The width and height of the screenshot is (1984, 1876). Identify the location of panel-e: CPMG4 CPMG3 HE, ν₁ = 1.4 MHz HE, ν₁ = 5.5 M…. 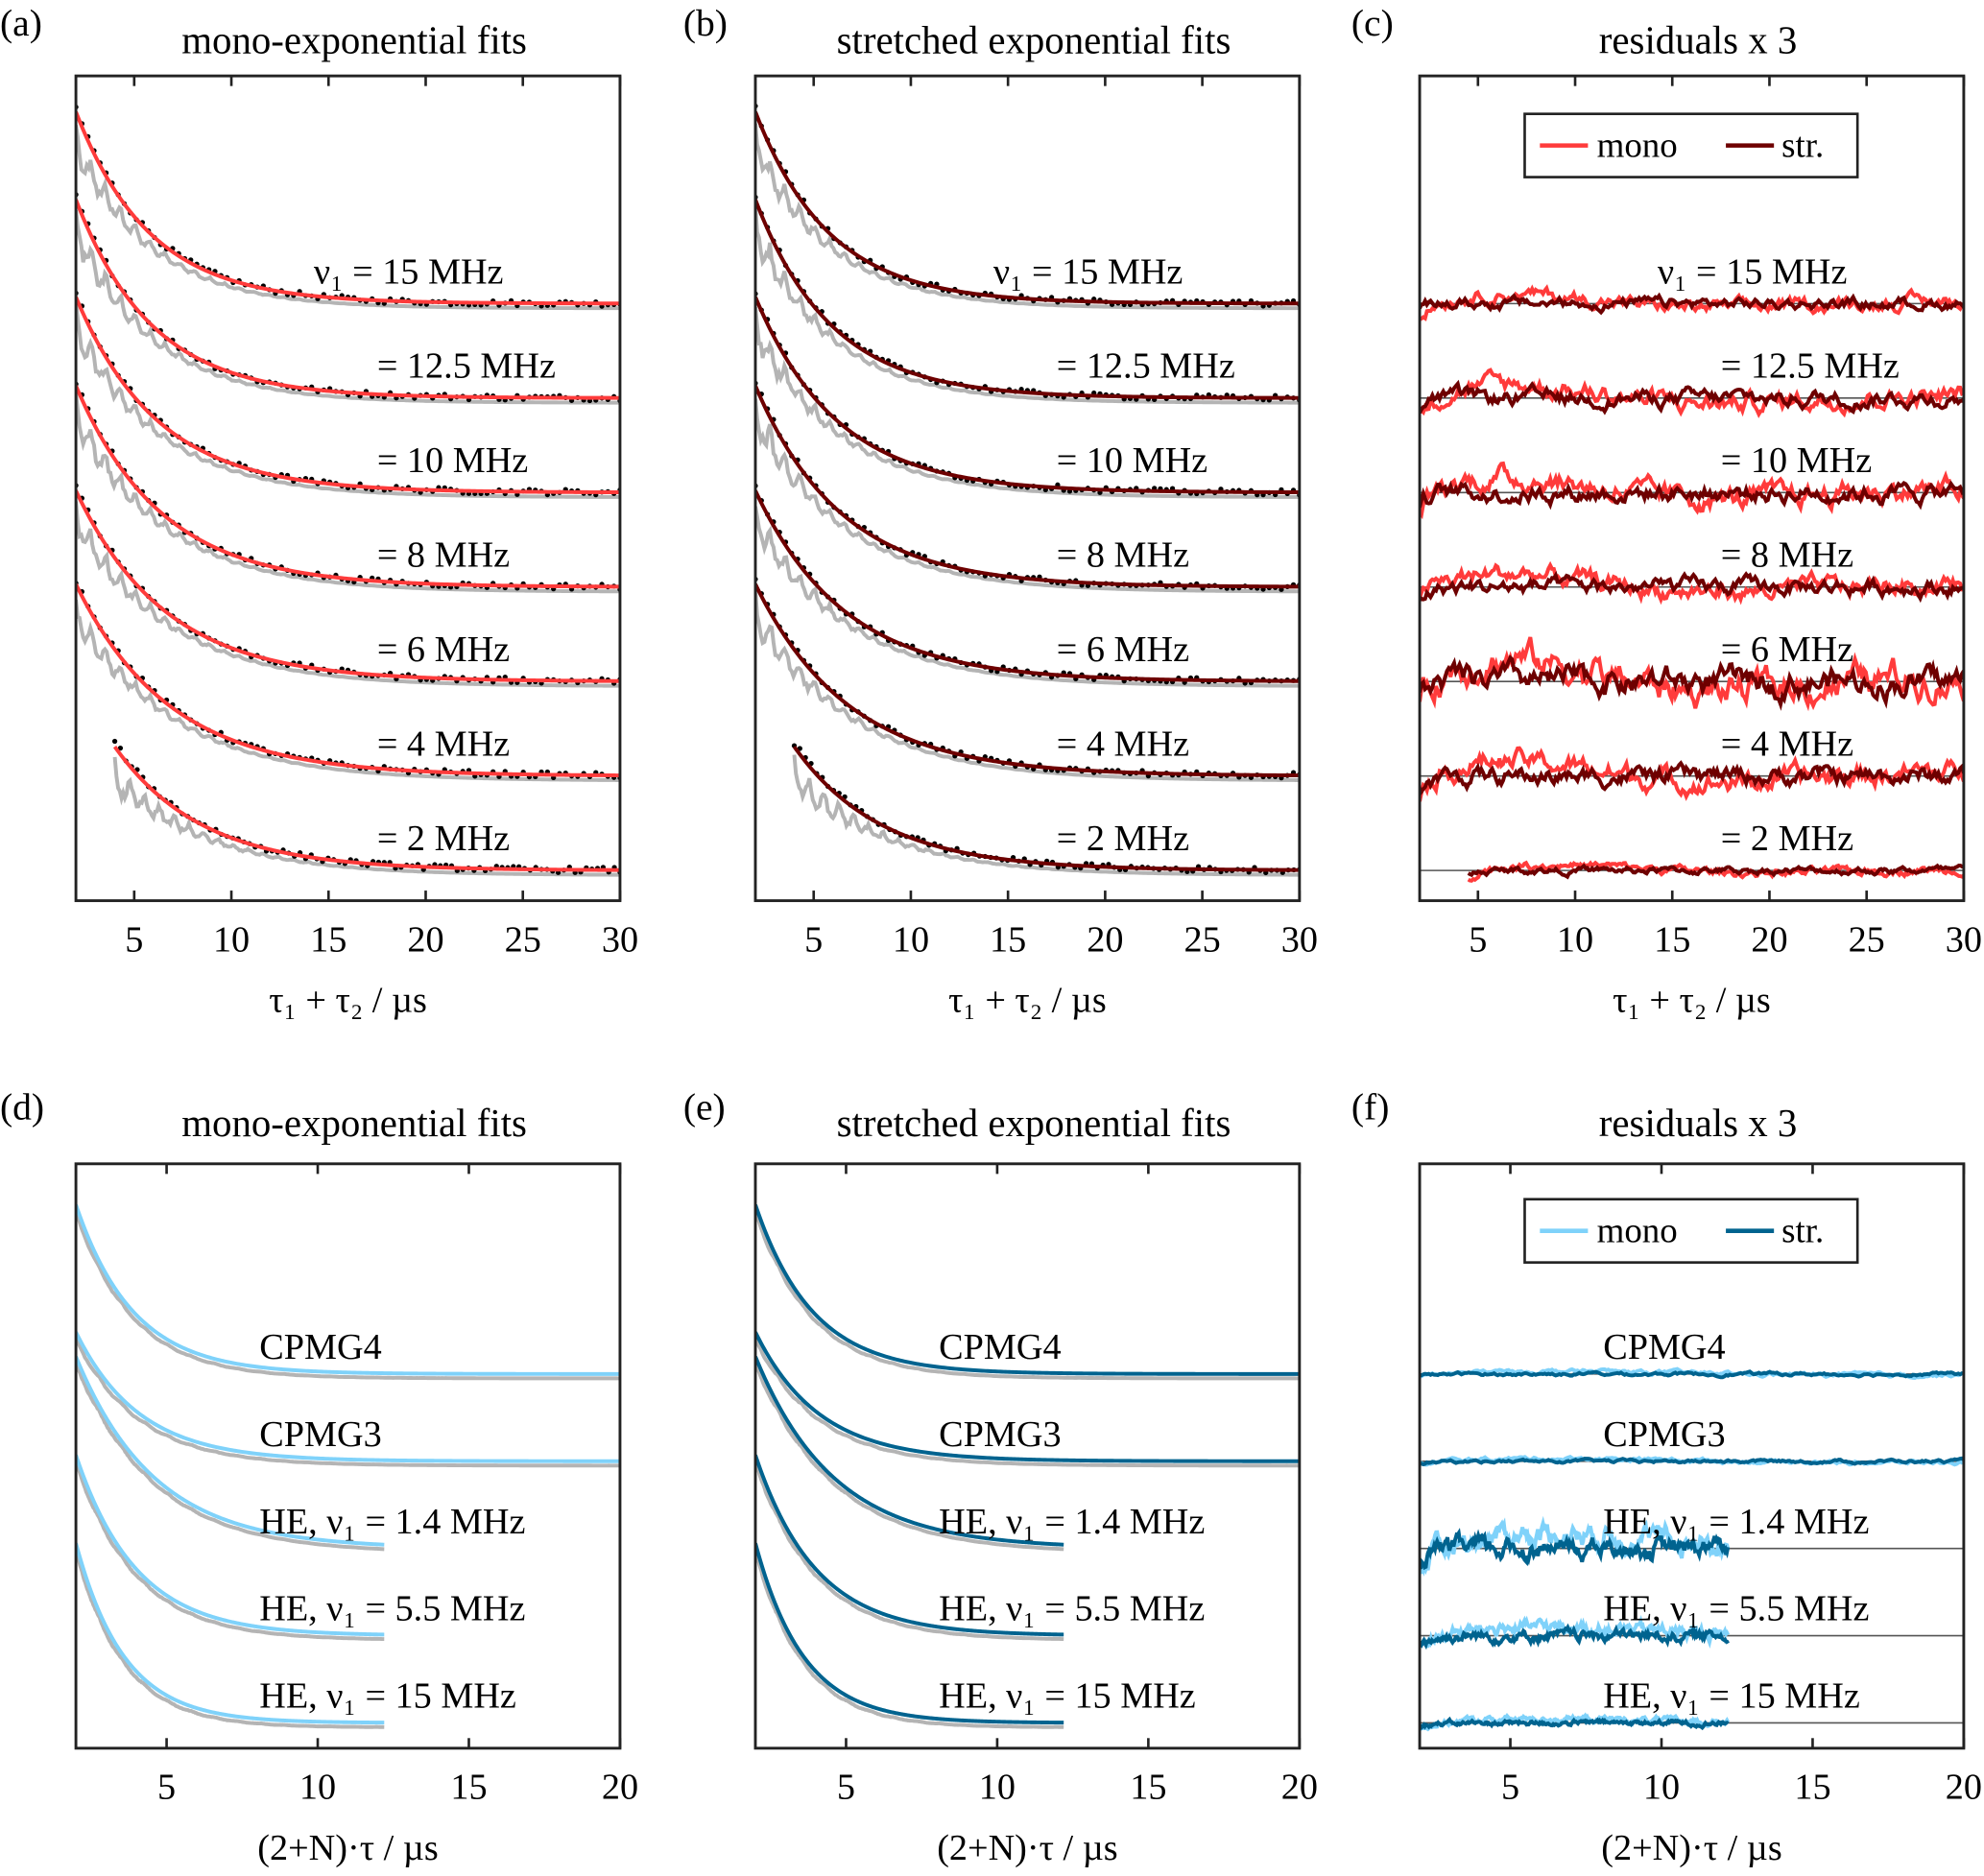
(1000, 1477).